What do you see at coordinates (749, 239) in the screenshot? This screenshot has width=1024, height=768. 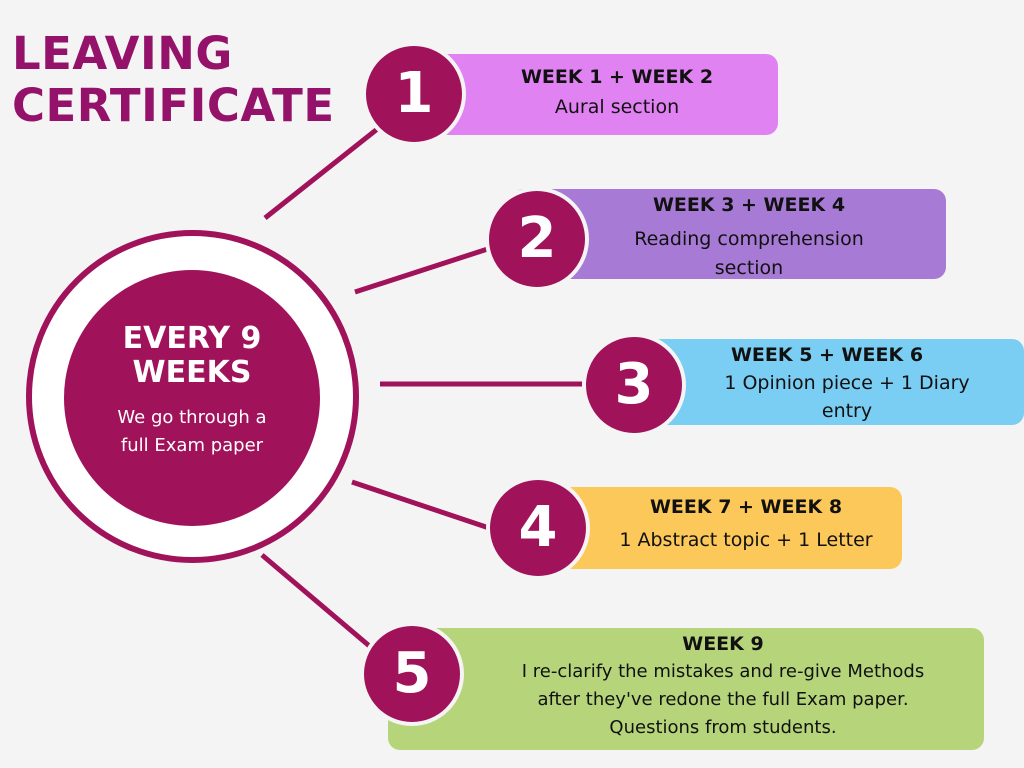 I see `step-2-text-line-1: Reading comprehension` at bounding box center [749, 239].